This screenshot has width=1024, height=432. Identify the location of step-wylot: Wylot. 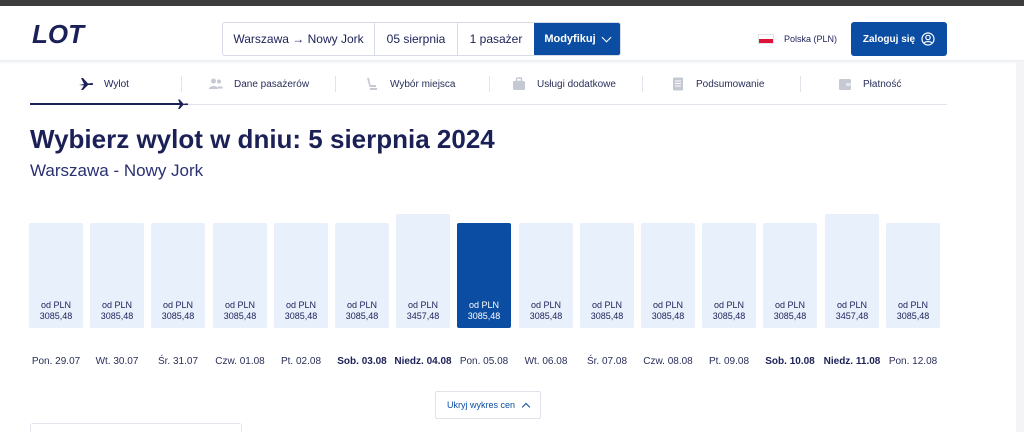
(103, 84).